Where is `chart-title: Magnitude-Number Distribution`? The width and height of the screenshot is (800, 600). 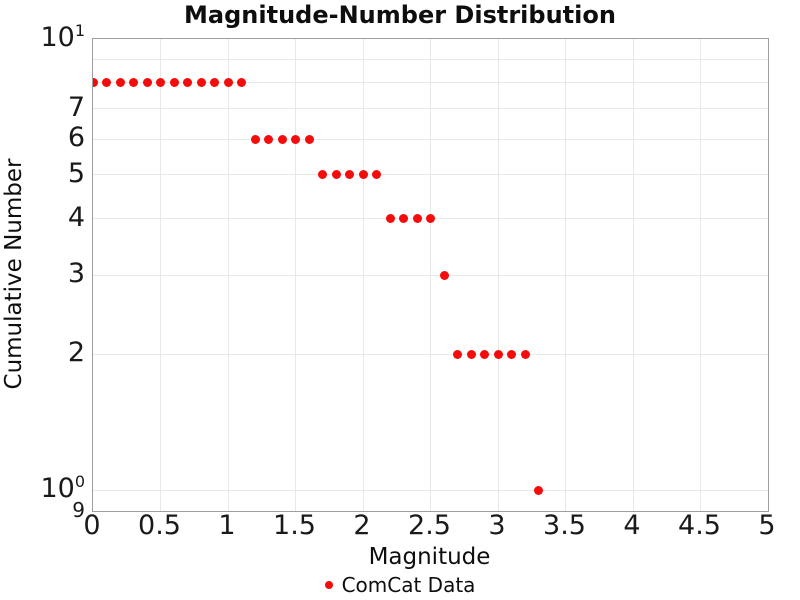 chart-title: Magnitude-Number Distribution is located at coordinates (400, 15).